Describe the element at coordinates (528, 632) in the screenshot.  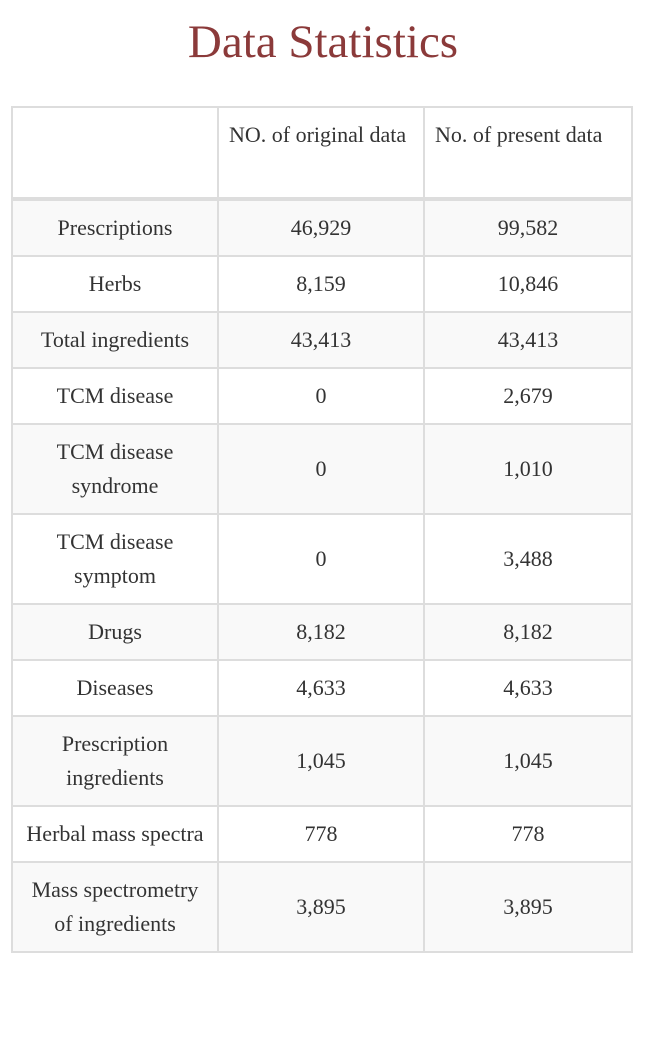
I see `present-count: 8,182` at that location.